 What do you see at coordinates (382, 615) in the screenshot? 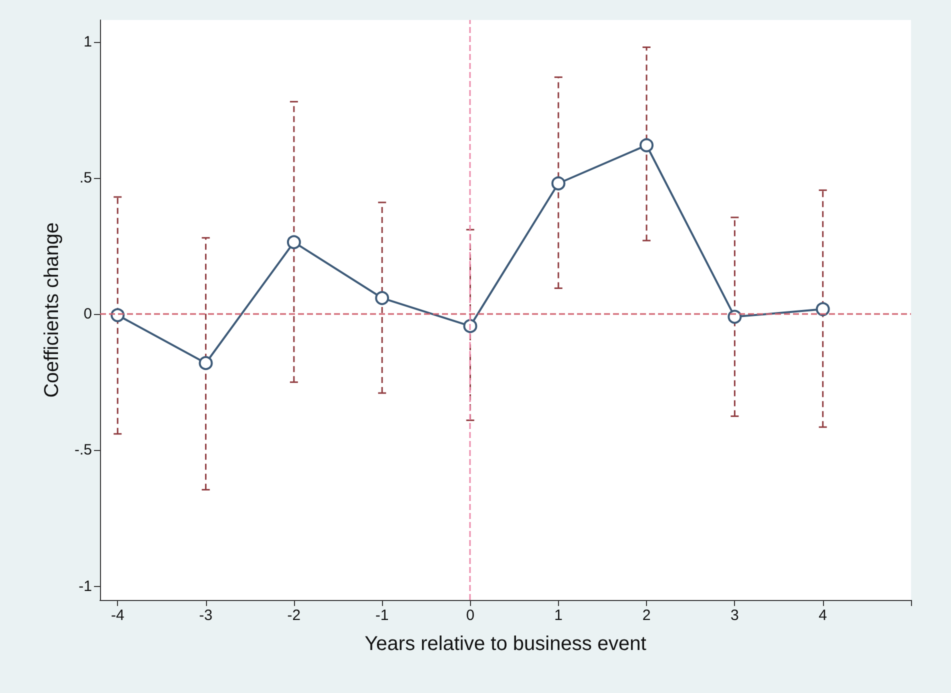
I see `x-tick-label: -1` at bounding box center [382, 615].